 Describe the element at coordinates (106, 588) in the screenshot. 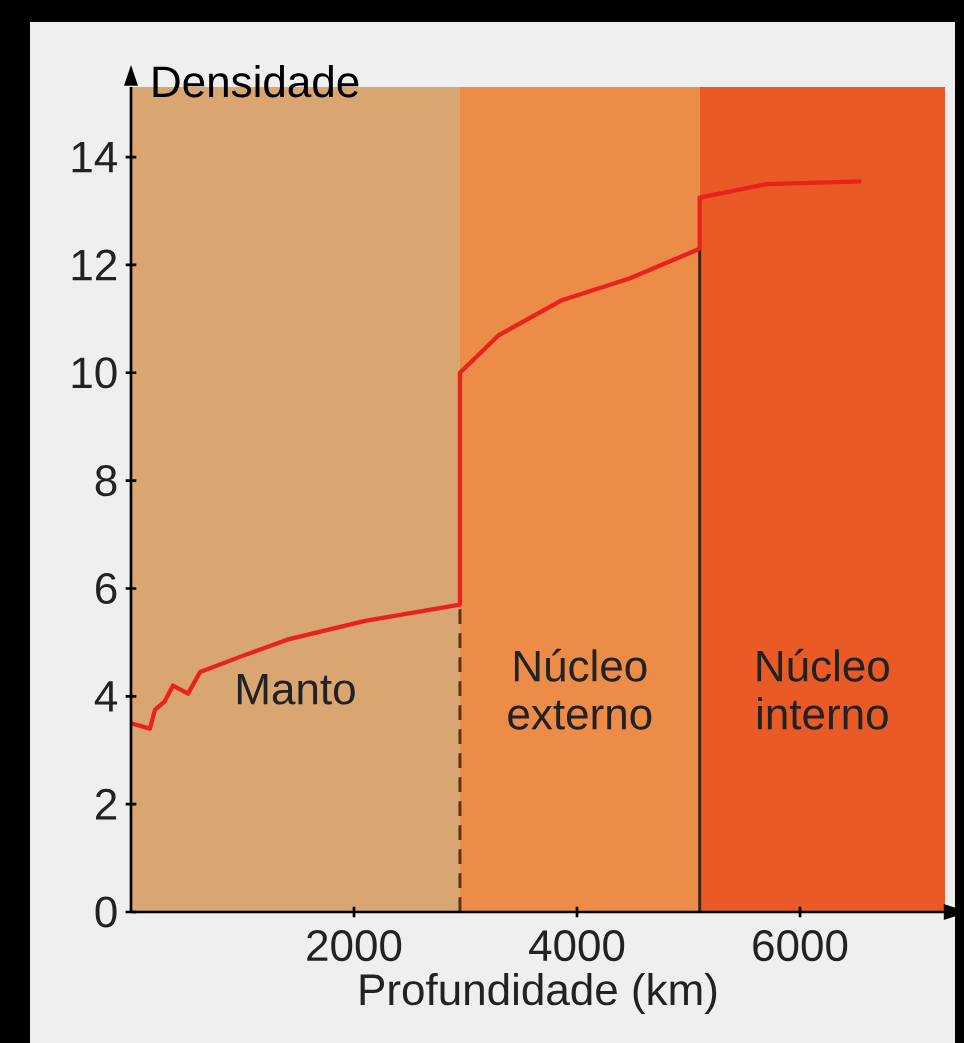

I see `y-tick-label: 6` at that location.